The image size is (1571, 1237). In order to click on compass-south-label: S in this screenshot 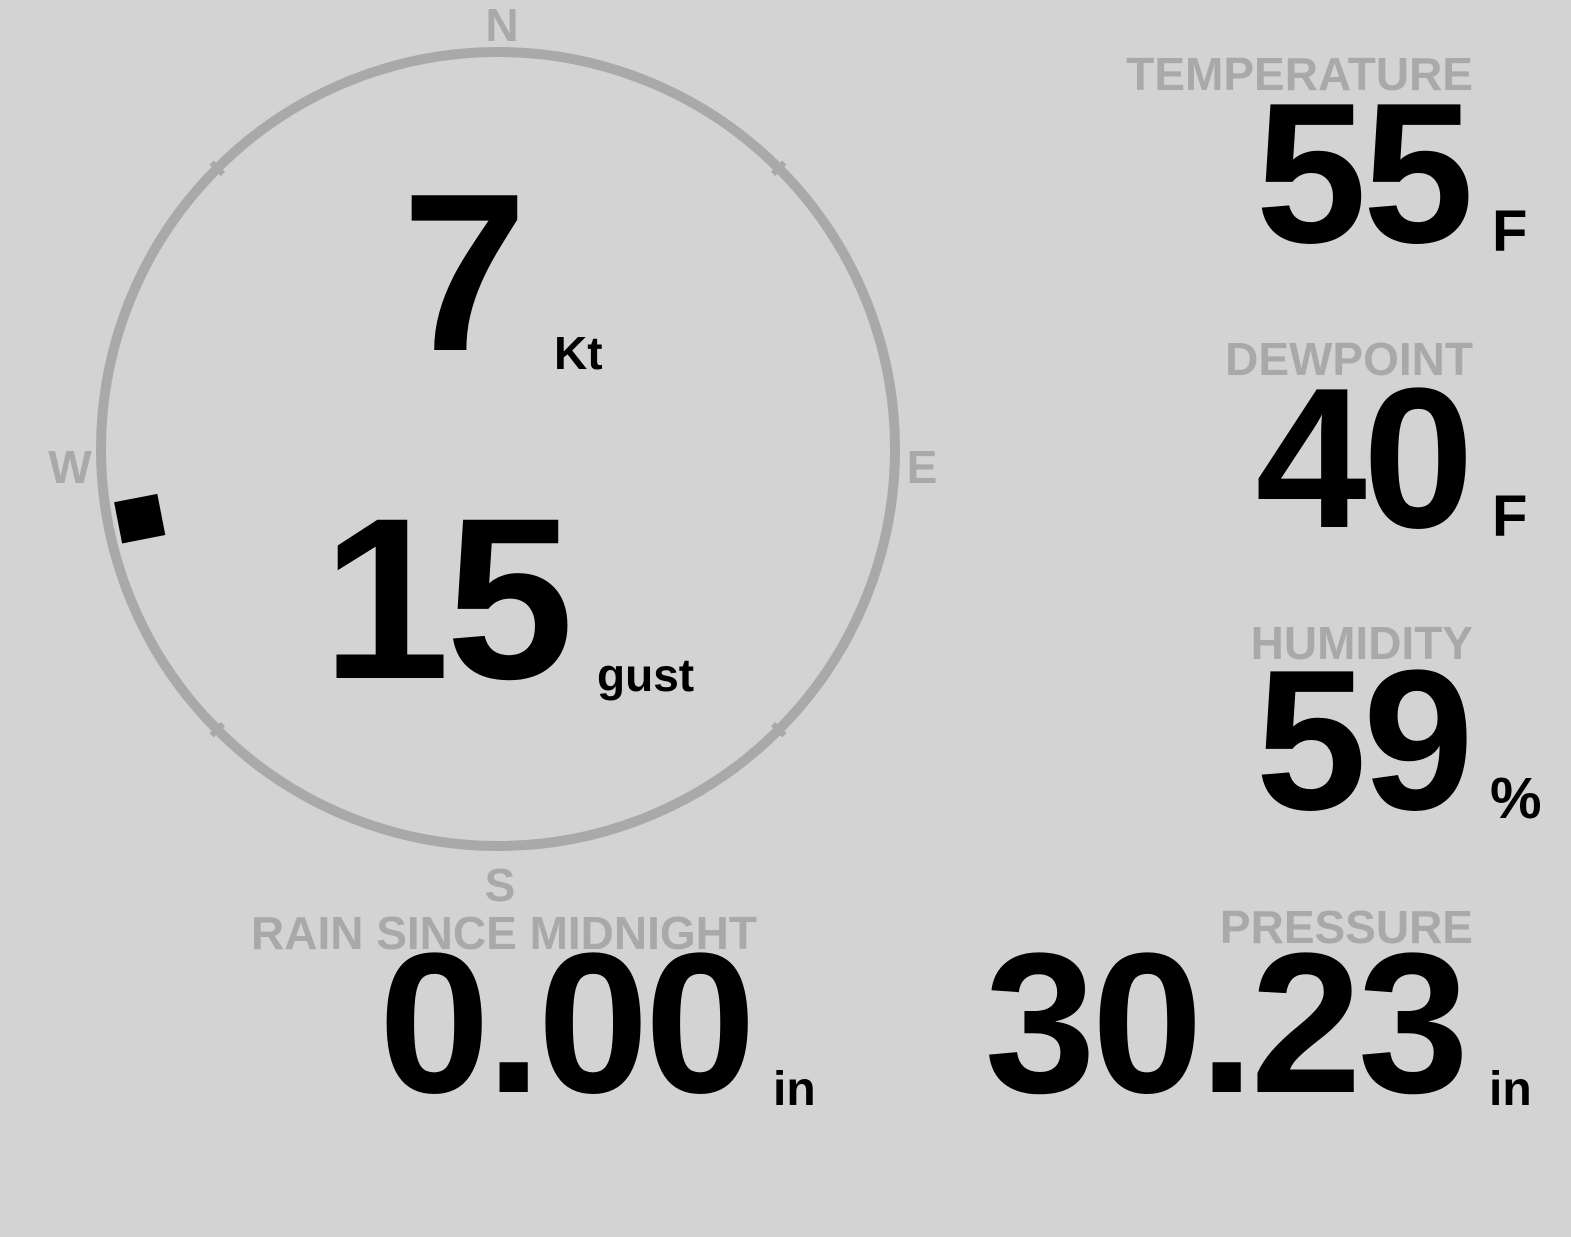, I will do `click(500, 885)`.